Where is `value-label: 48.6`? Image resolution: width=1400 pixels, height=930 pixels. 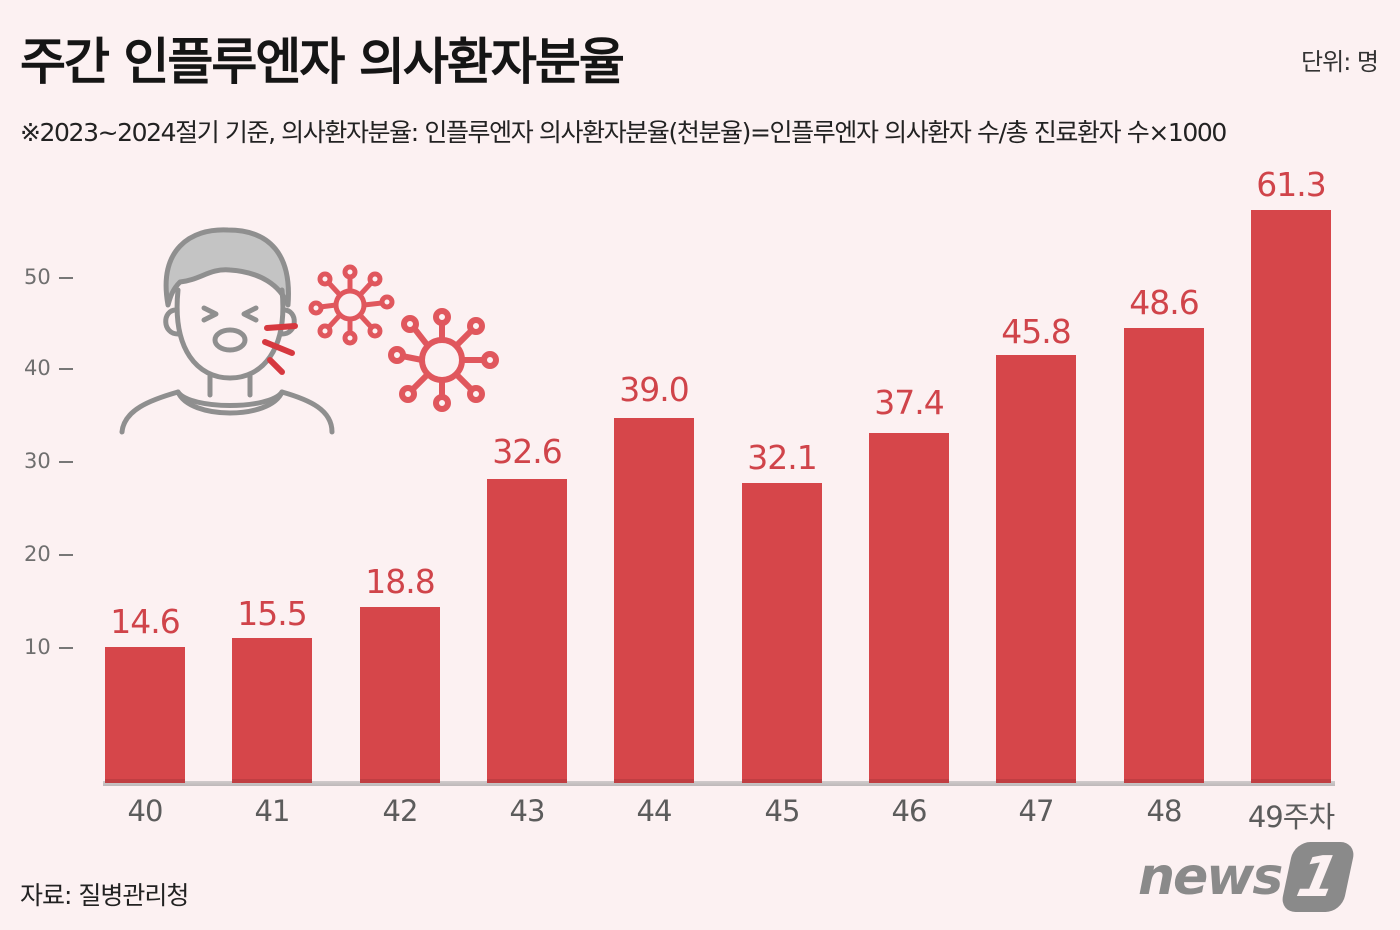 value-label: 48.6 is located at coordinates (1164, 302).